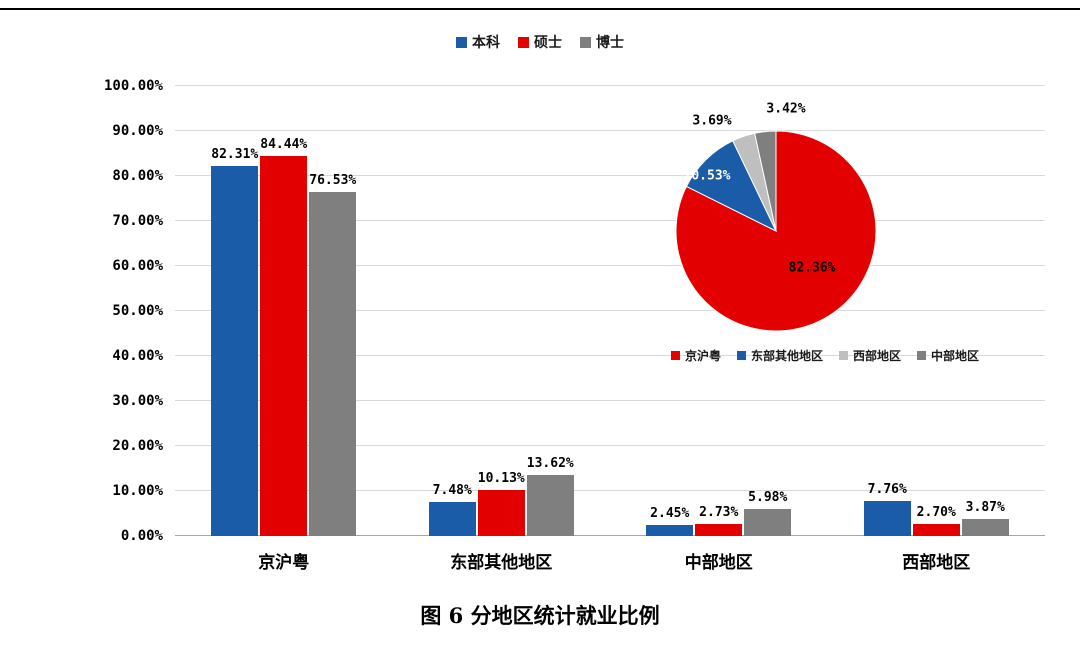 This screenshot has height=653, width=1080. I want to click on y-axis-tick-label: 100.00%, so click(133, 86).